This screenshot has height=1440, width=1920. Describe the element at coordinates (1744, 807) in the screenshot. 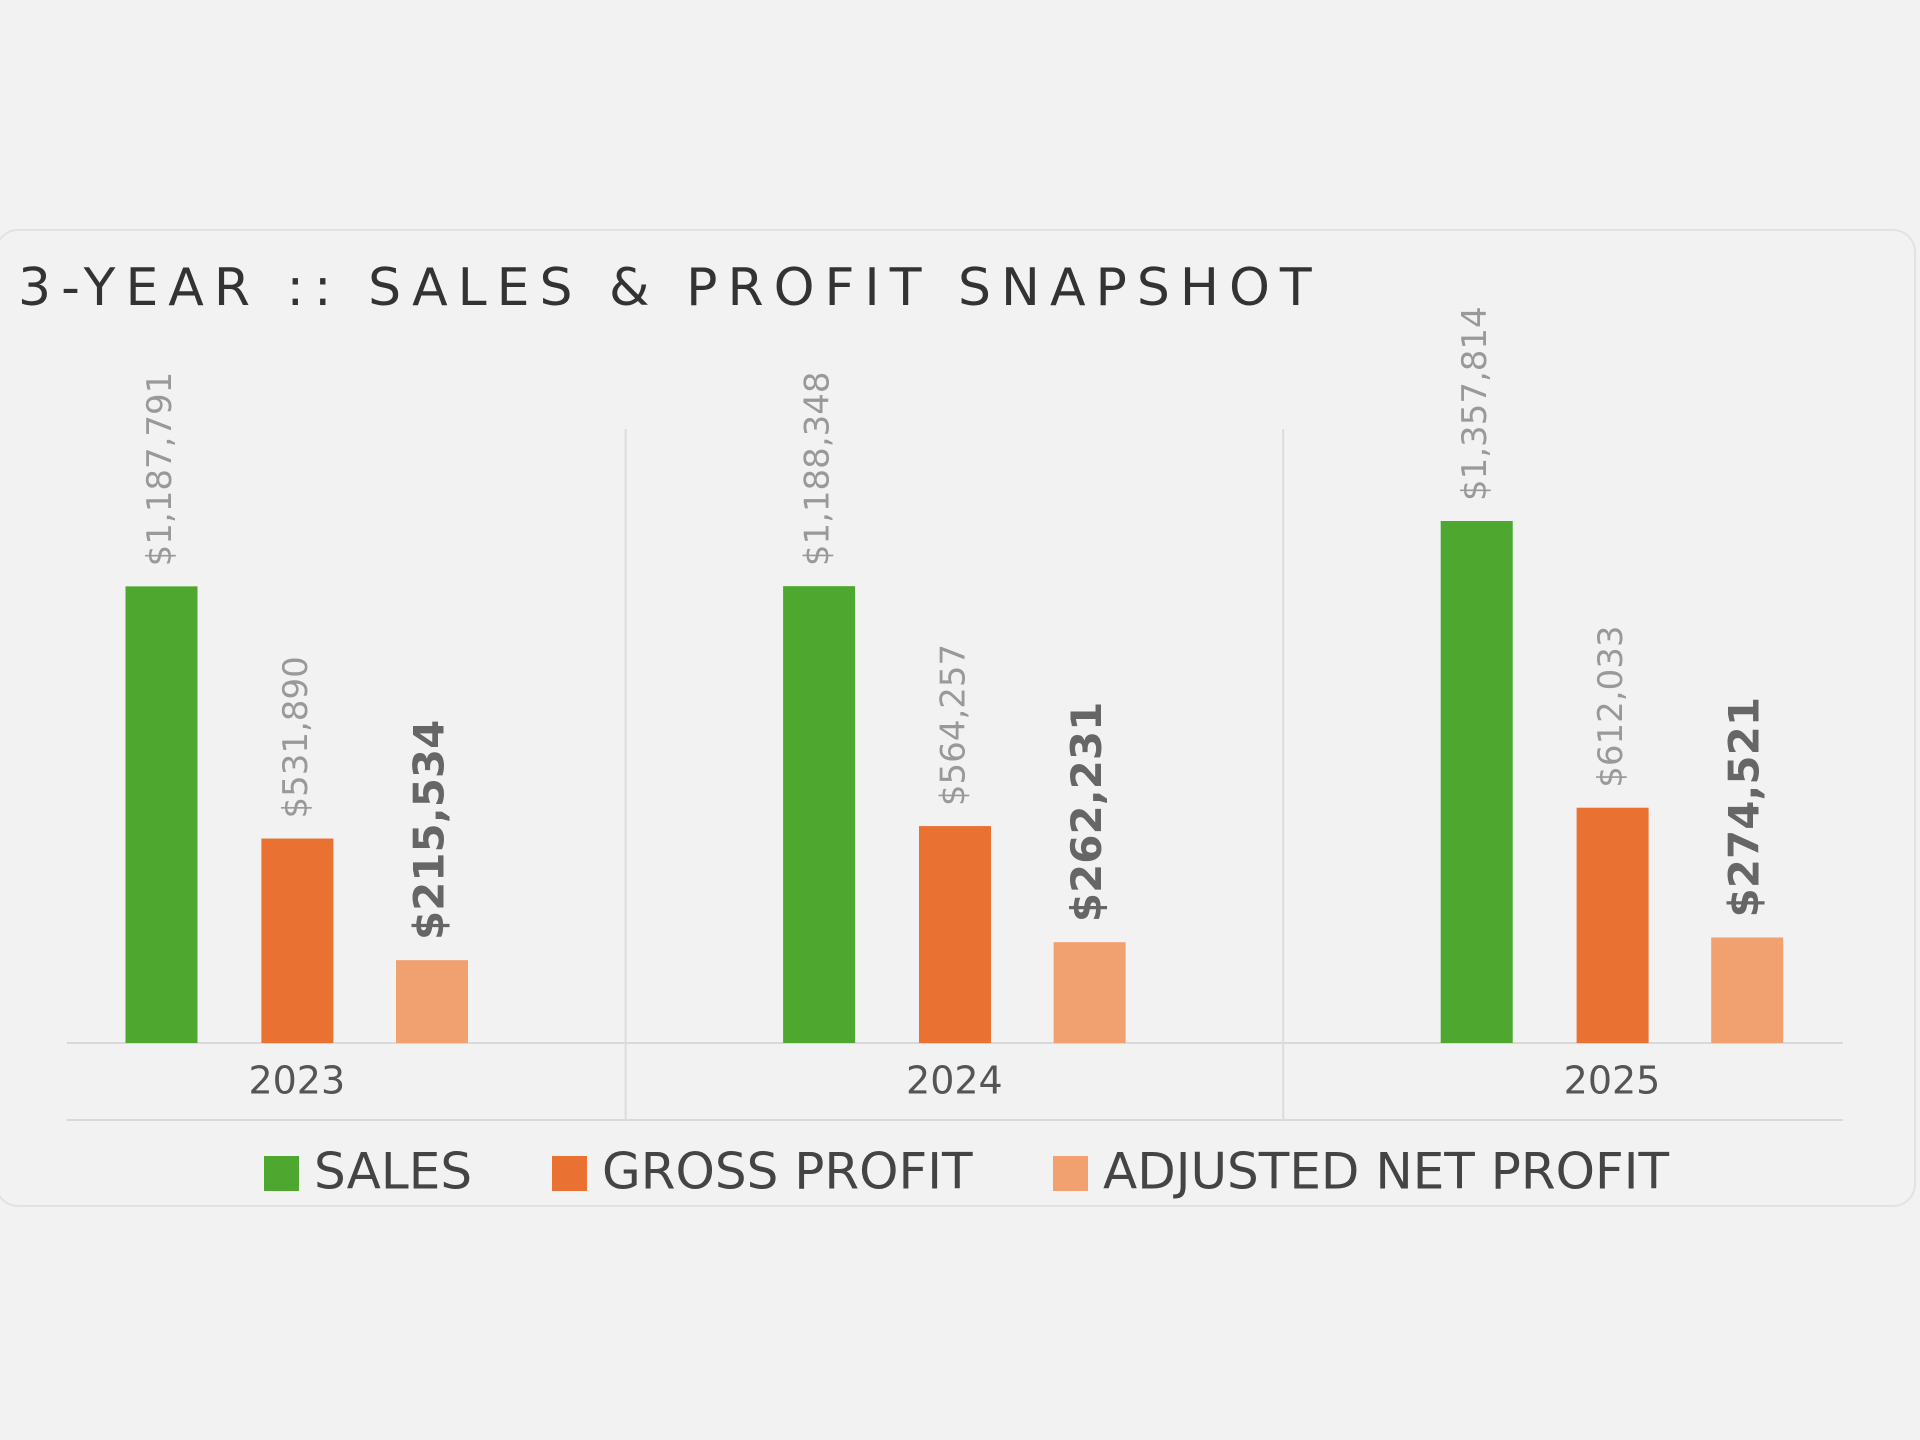

I see `value-label: $274,521` at that location.